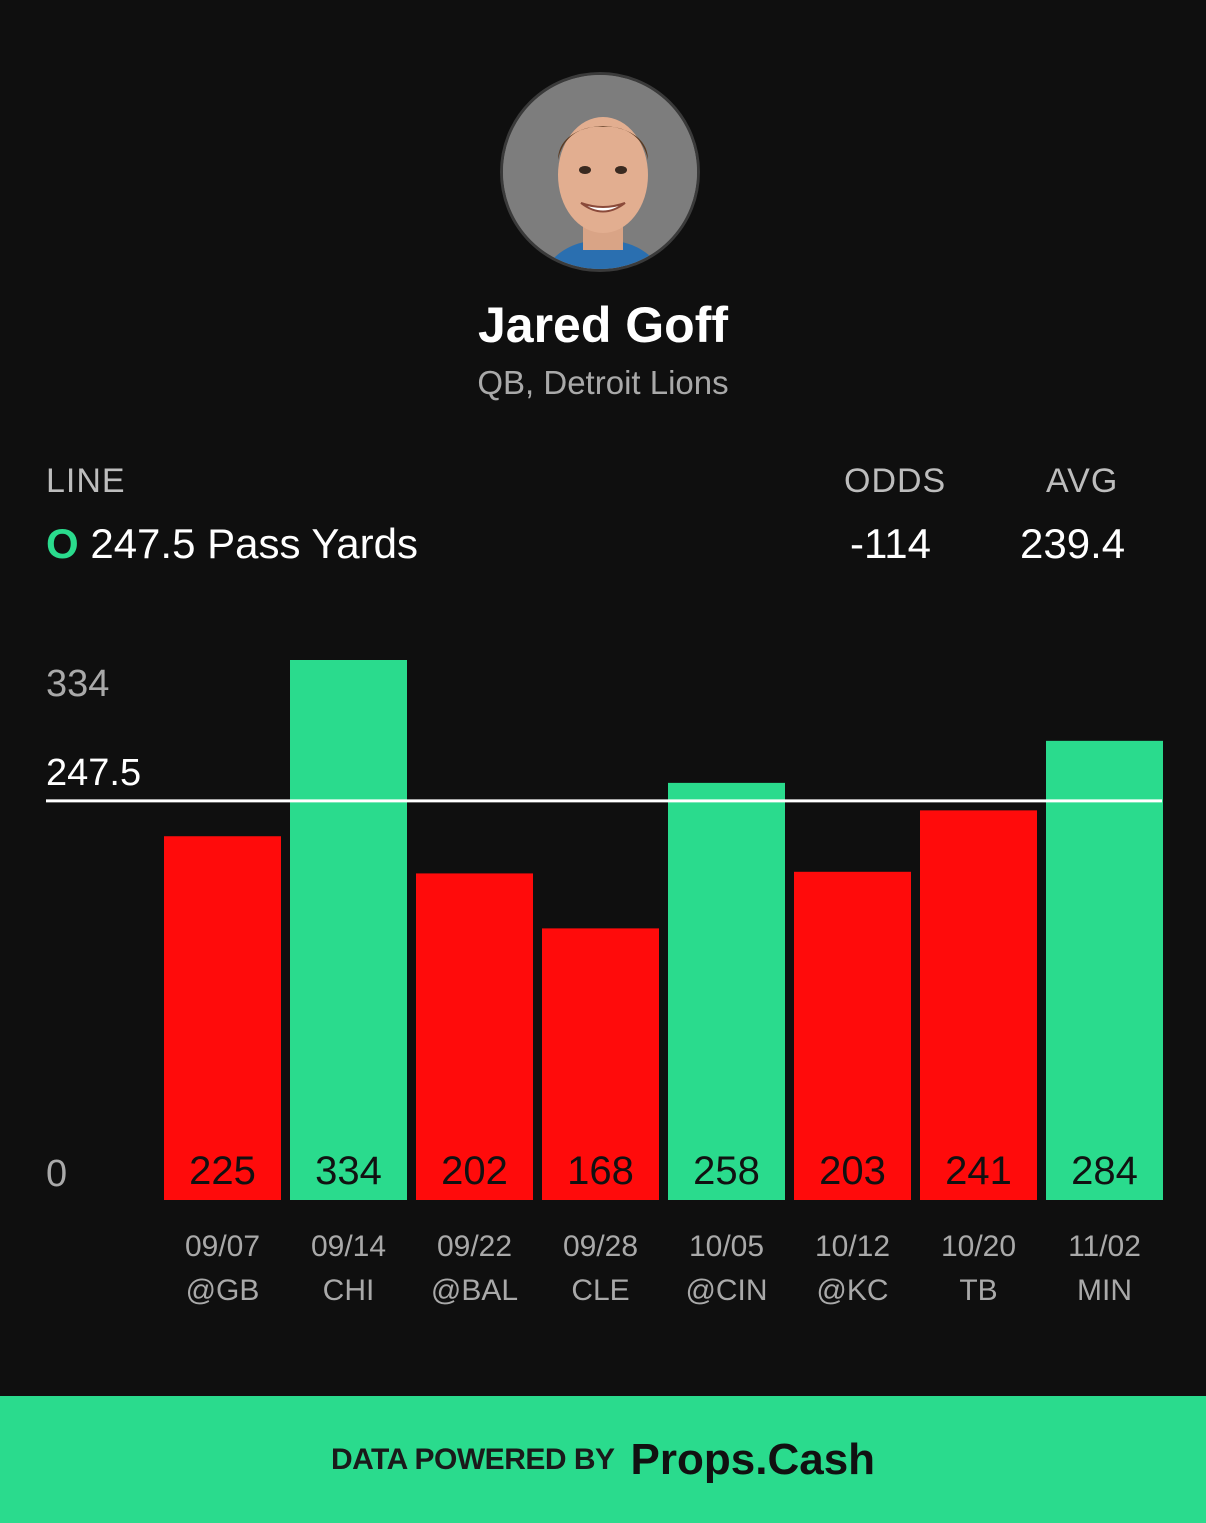  What do you see at coordinates (222, 1246) in the screenshot?
I see `x-tick-date-label: 09/07` at bounding box center [222, 1246].